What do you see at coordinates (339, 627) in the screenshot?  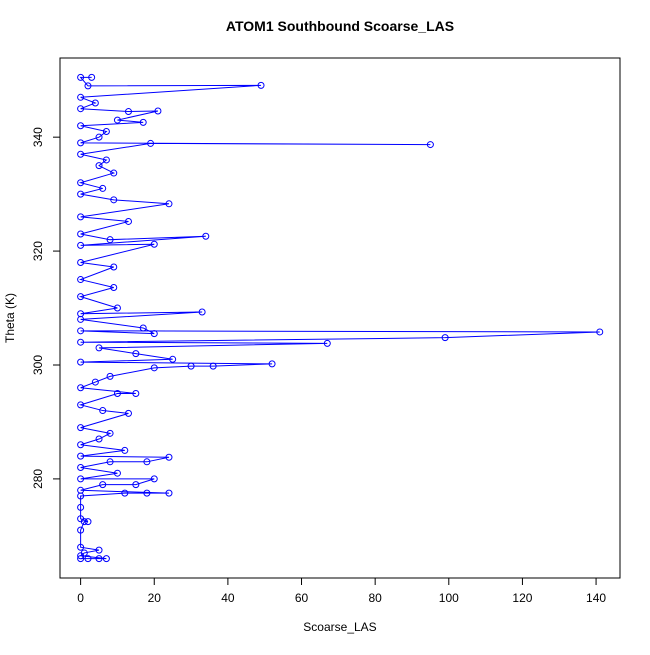 I see `x-axis-label: Scoarse_LAS` at bounding box center [339, 627].